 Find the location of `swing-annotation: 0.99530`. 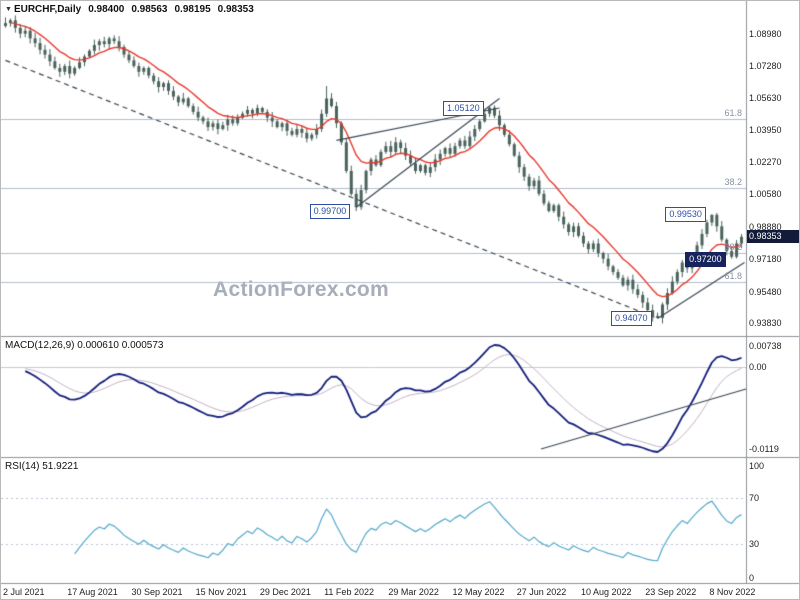

swing-annotation: 0.99530 is located at coordinates (685, 215).